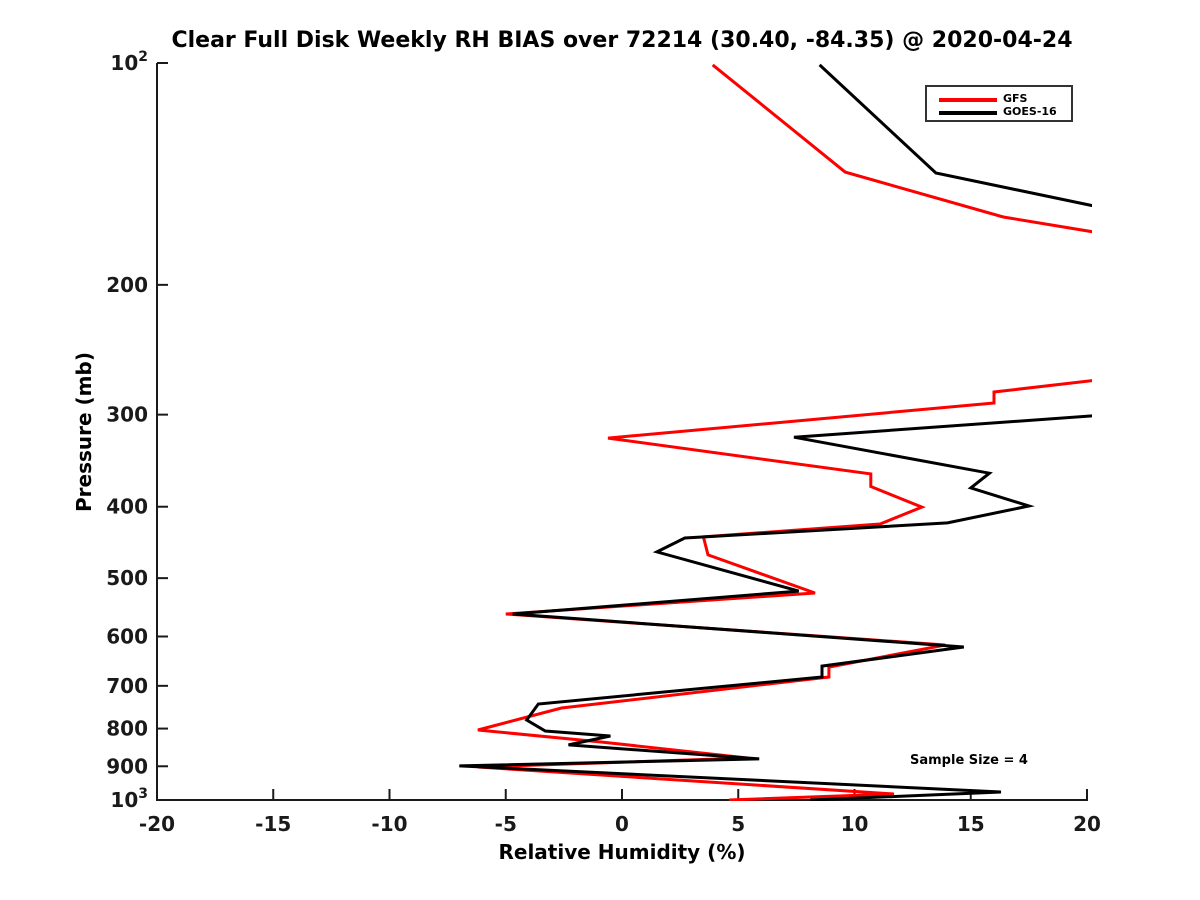 The width and height of the screenshot is (1200, 900). I want to click on y-tick-label: 700, so click(127, 686).